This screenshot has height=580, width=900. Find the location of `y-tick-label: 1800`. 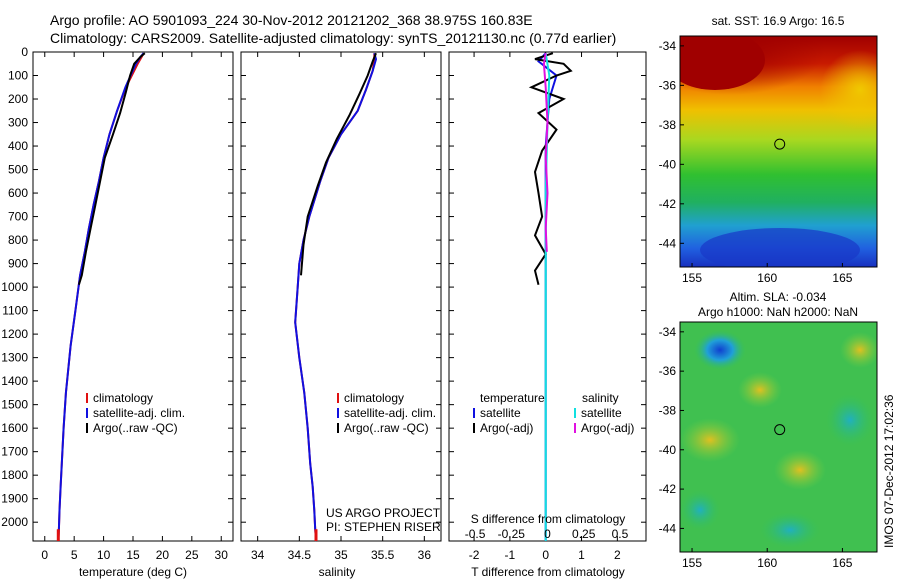

y-tick-label: 1800 is located at coordinates (14, 475).